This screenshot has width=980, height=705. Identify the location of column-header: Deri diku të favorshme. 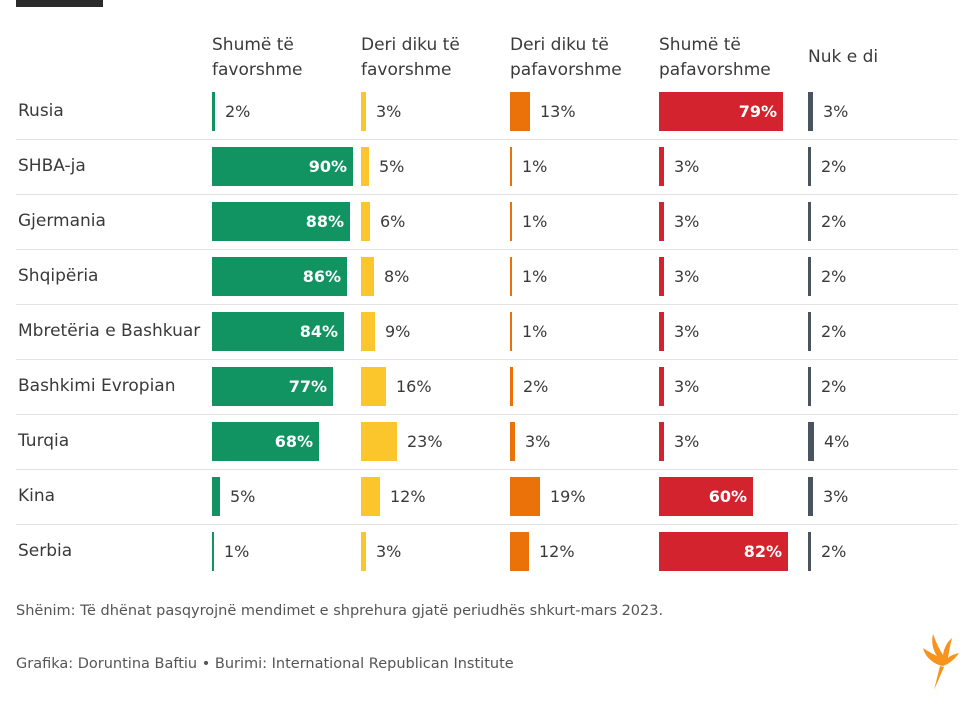
(431, 58).